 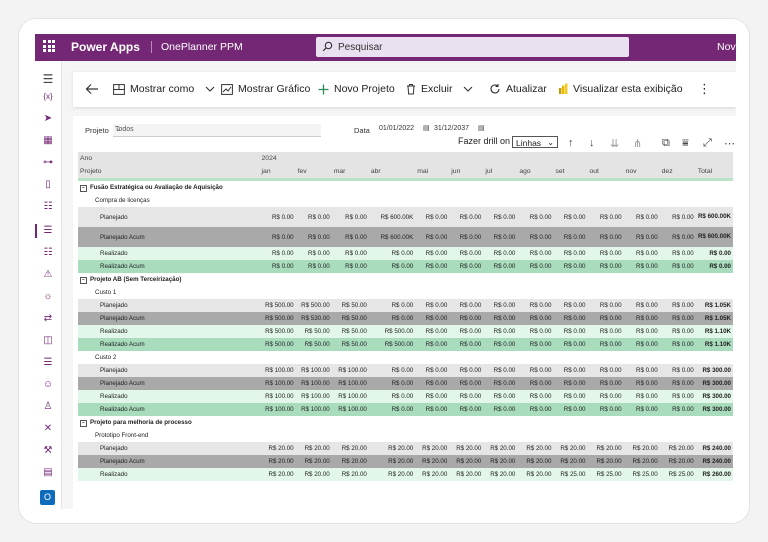 I want to click on excluir-button: Excluir, so click(x=429, y=89).